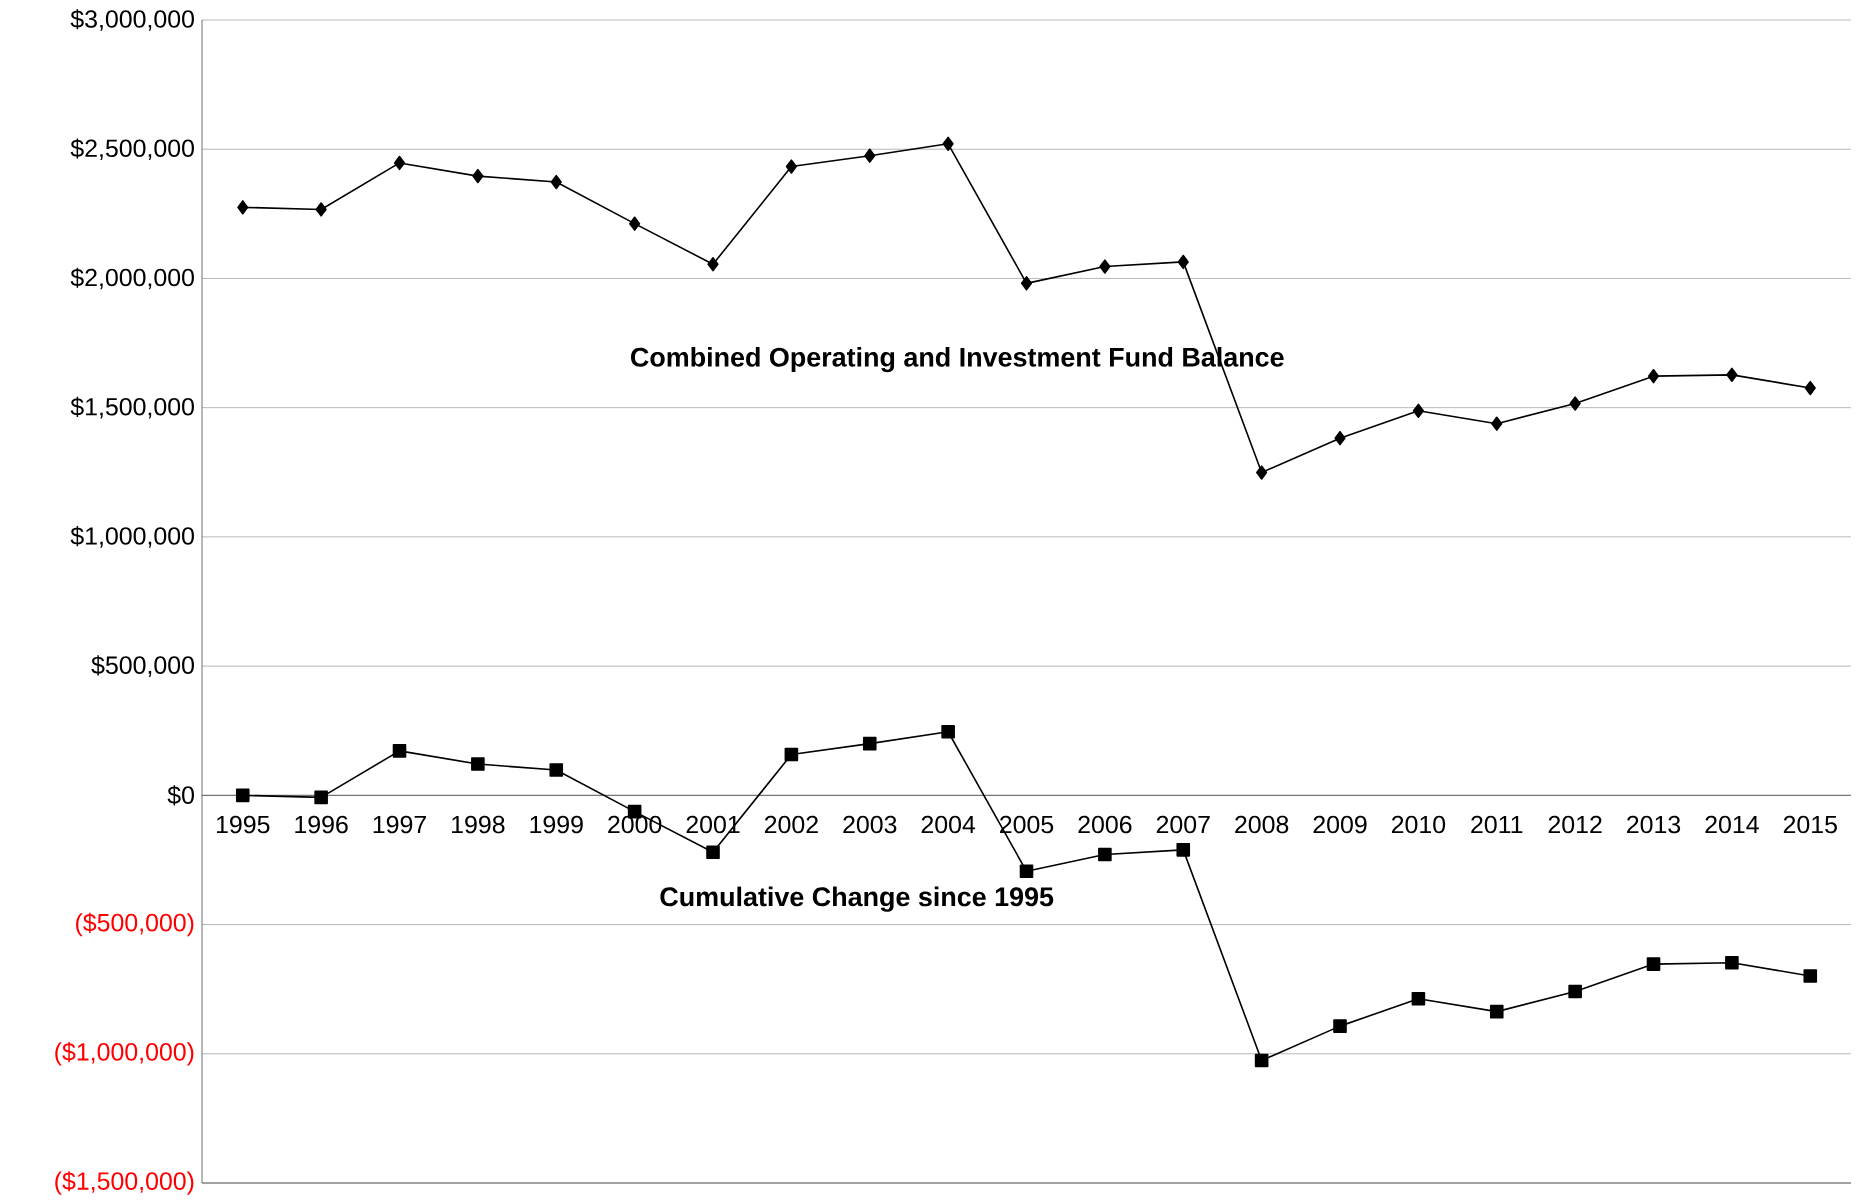  What do you see at coordinates (132, 20) in the screenshot?
I see `y-tick-label: $3,000,000` at bounding box center [132, 20].